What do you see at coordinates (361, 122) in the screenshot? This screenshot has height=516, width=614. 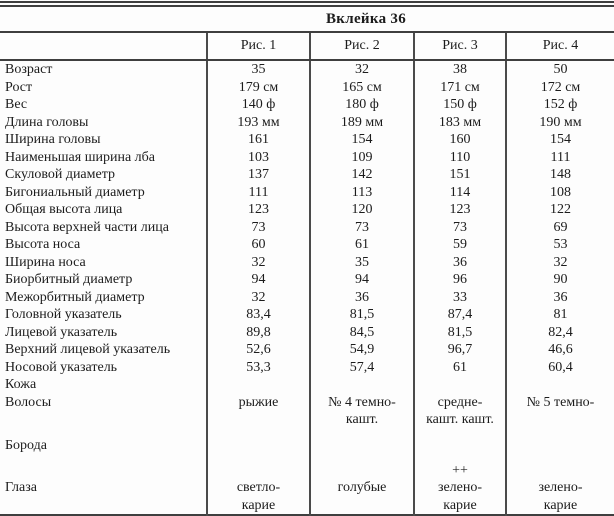 I see `cell-value: 189 мм` at bounding box center [361, 122].